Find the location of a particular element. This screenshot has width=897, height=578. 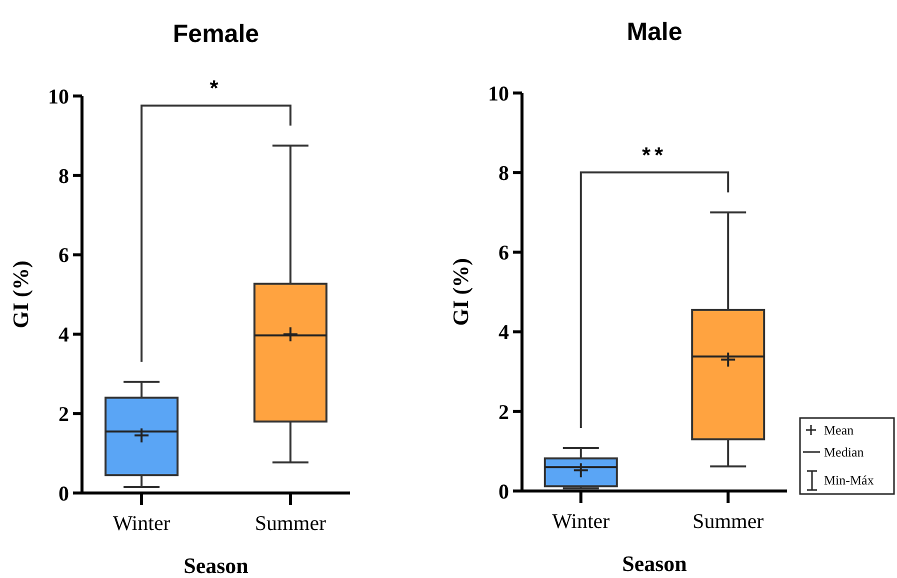

annotation: ** is located at coordinates (655, 155).